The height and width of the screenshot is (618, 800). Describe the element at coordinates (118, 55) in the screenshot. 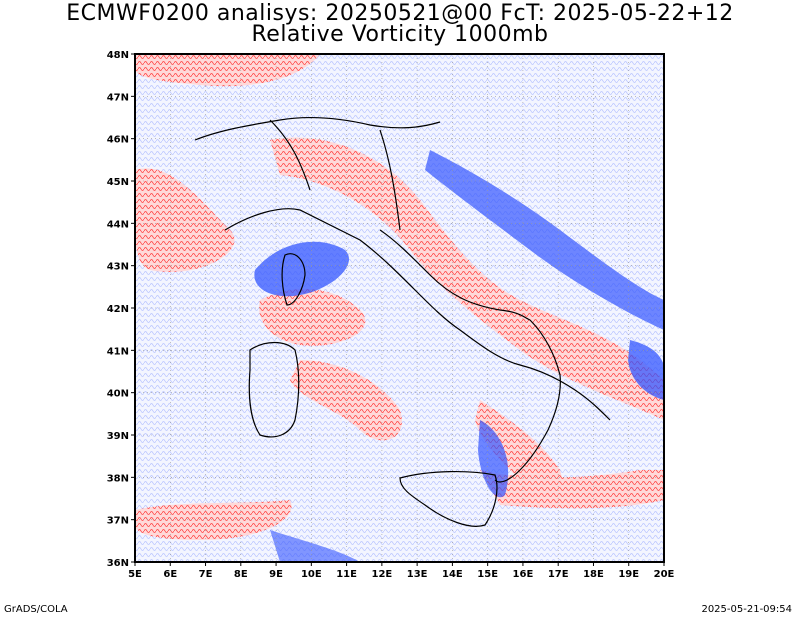

I see `lat-tick-label: 48N` at that location.